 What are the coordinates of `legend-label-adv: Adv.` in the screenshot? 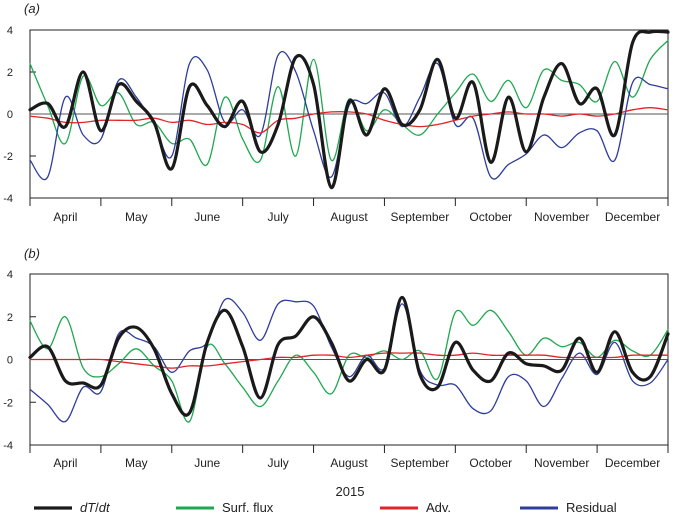 It's located at (438, 507).